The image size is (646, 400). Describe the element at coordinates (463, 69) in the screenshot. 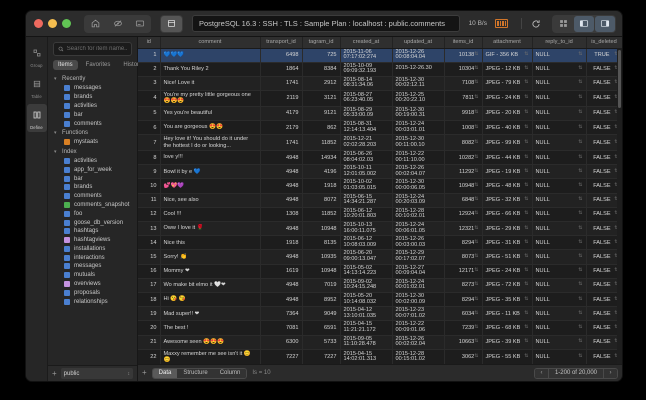

I see `cell-items_id: 10304 ⇅` at that location.